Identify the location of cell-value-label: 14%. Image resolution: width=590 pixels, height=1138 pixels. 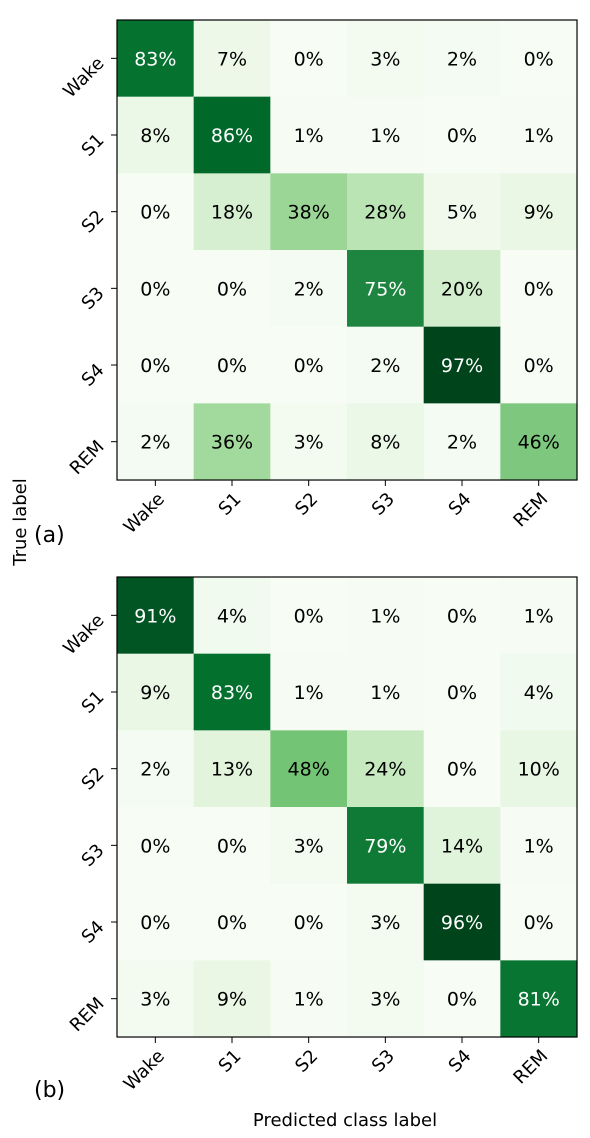
(462, 846).